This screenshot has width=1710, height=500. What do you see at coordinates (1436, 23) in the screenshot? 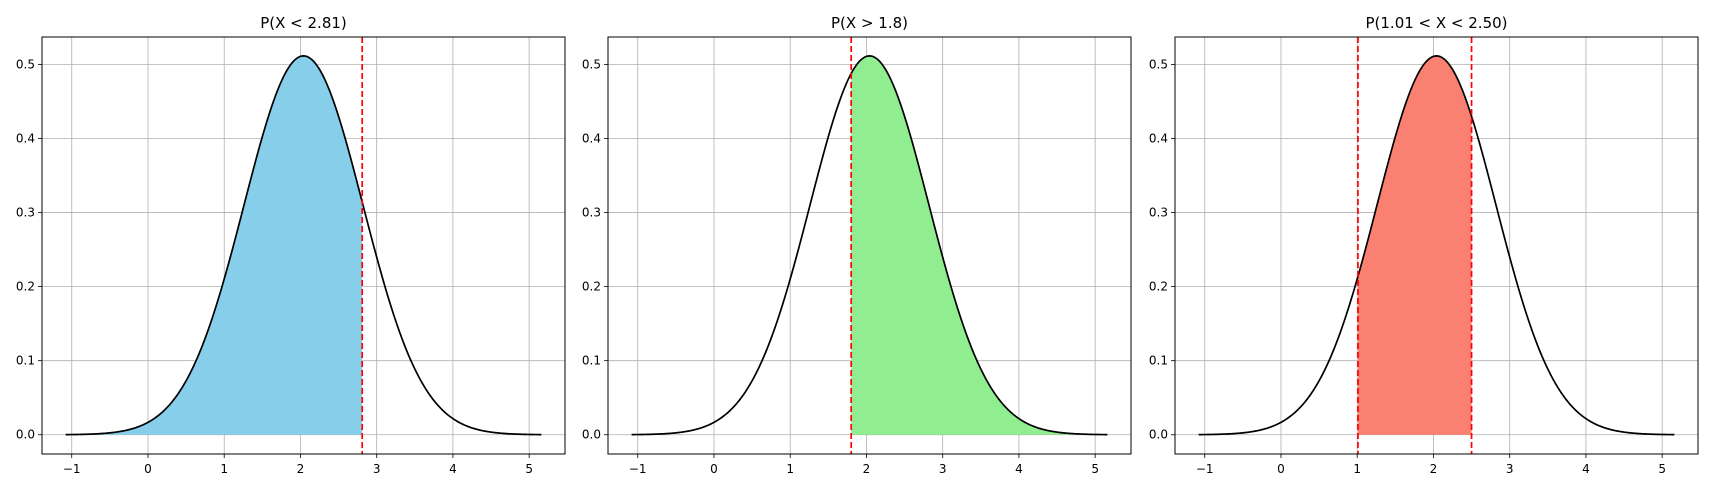
I see `chart-title: P(1.01 < X < 2.50)` at bounding box center [1436, 23].